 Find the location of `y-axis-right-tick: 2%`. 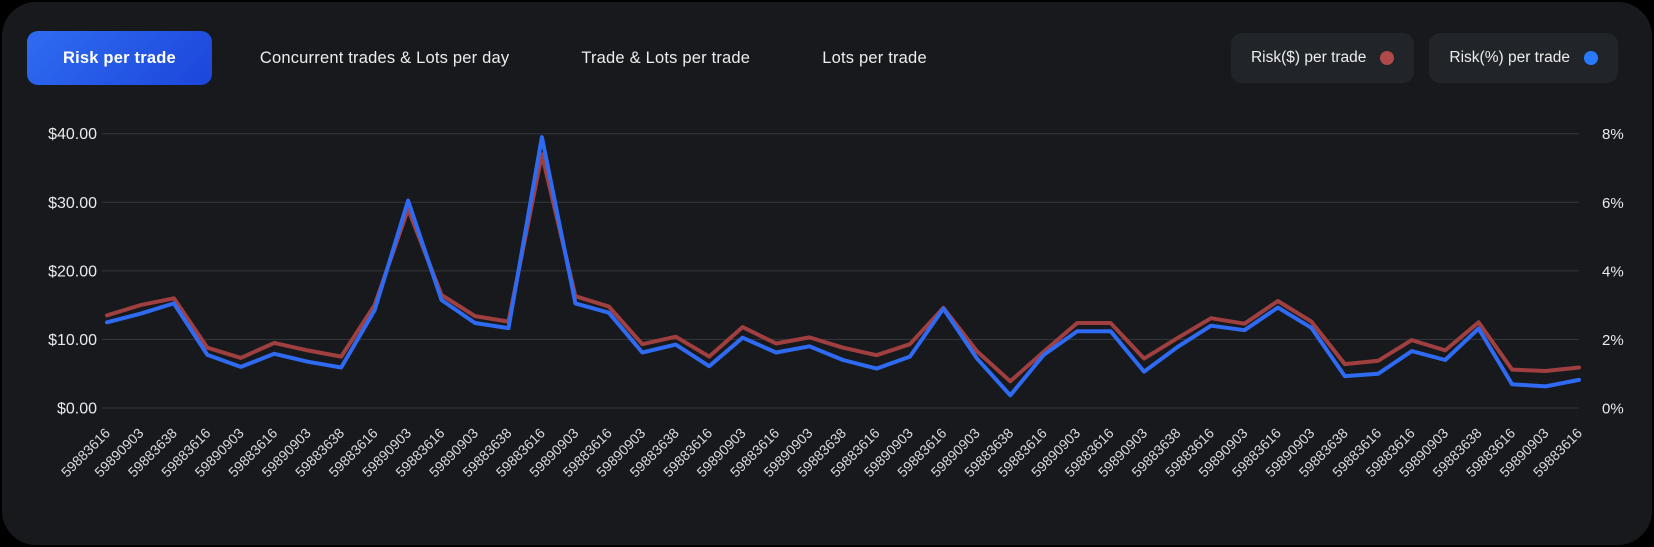

y-axis-right-tick: 2% is located at coordinates (1613, 340).